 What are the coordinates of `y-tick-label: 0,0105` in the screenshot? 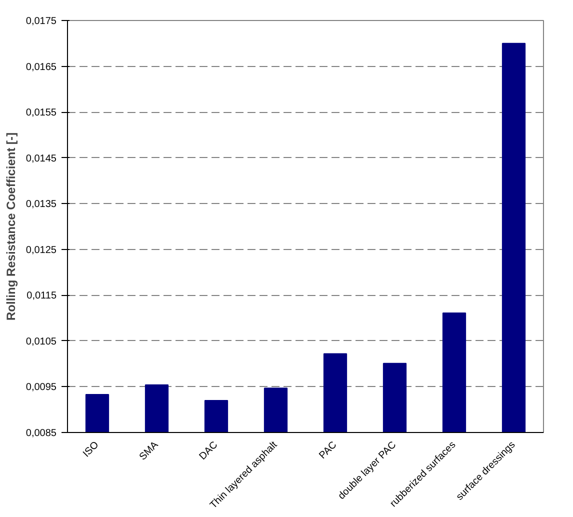 It's located at (41, 342).